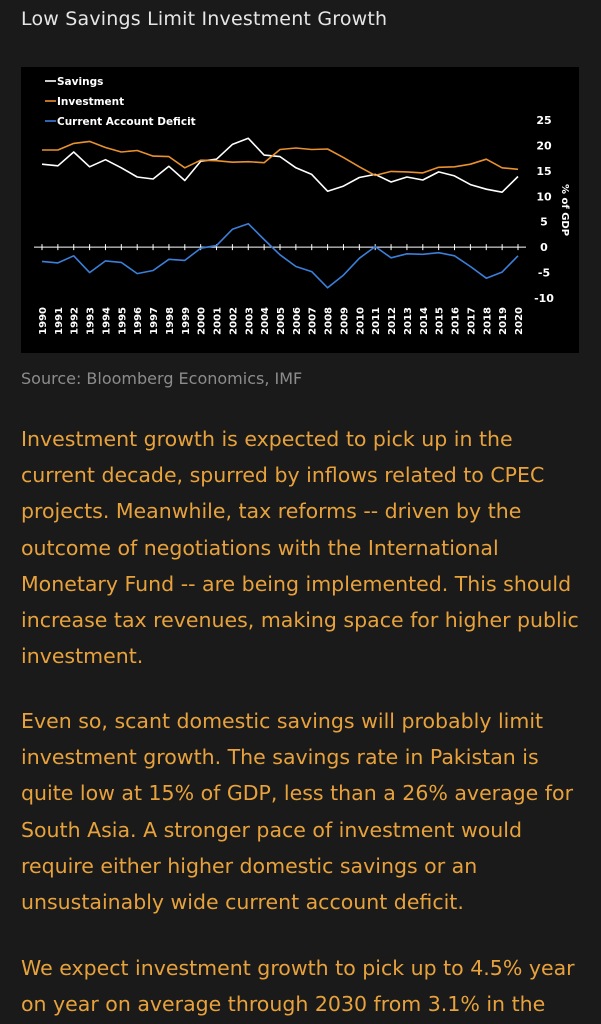 Image resolution: width=601 pixels, height=1024 pixels. I want to click on x-tick-label: 2017, so click(471, 321).